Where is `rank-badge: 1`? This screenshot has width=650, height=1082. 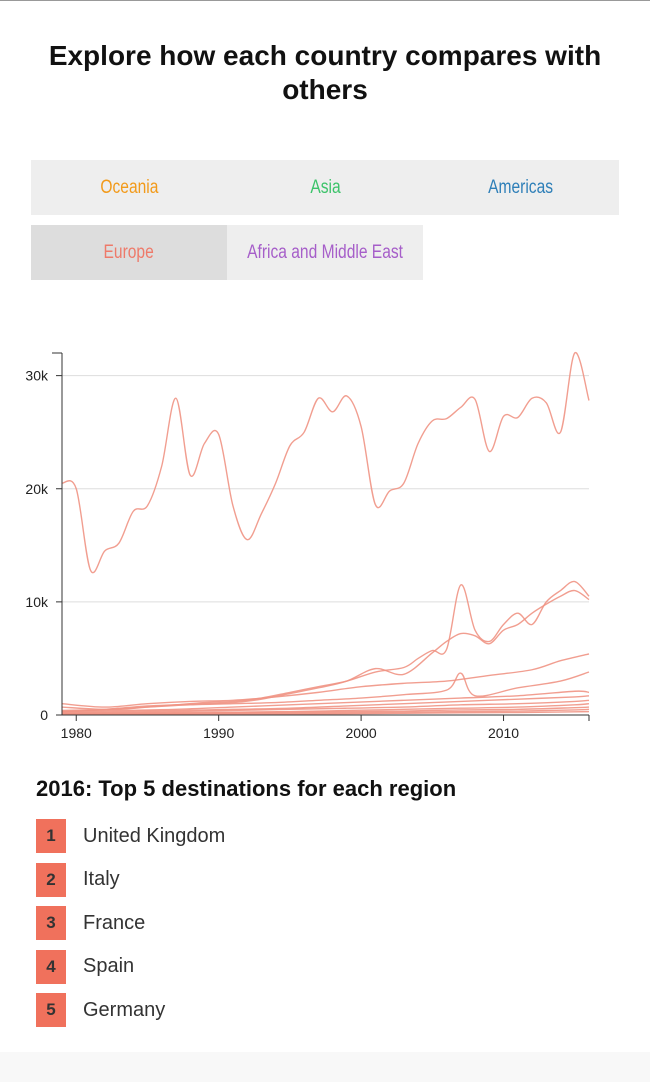 rank-badge: 1 is located at coordinates (51, 836).